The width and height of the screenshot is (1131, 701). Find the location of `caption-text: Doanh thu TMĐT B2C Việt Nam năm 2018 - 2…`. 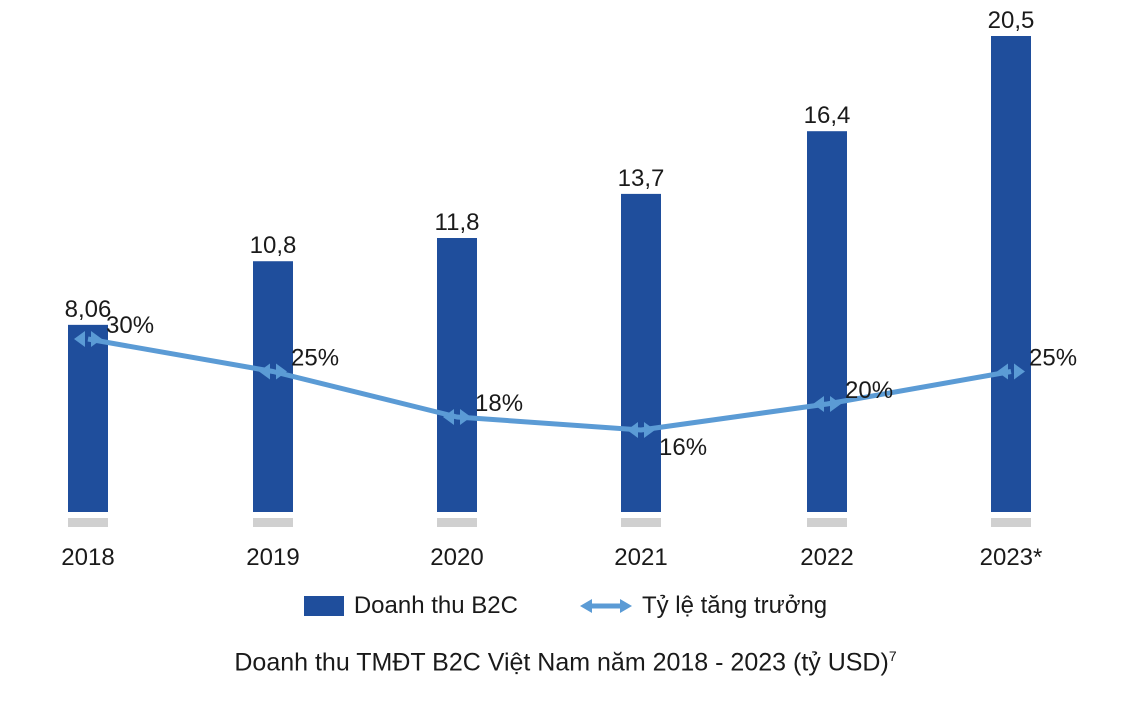

caption-text: Doanh thu TMĐT B2C Việt Nam năm 2018 - 2… is located at coordinates (561, 662).